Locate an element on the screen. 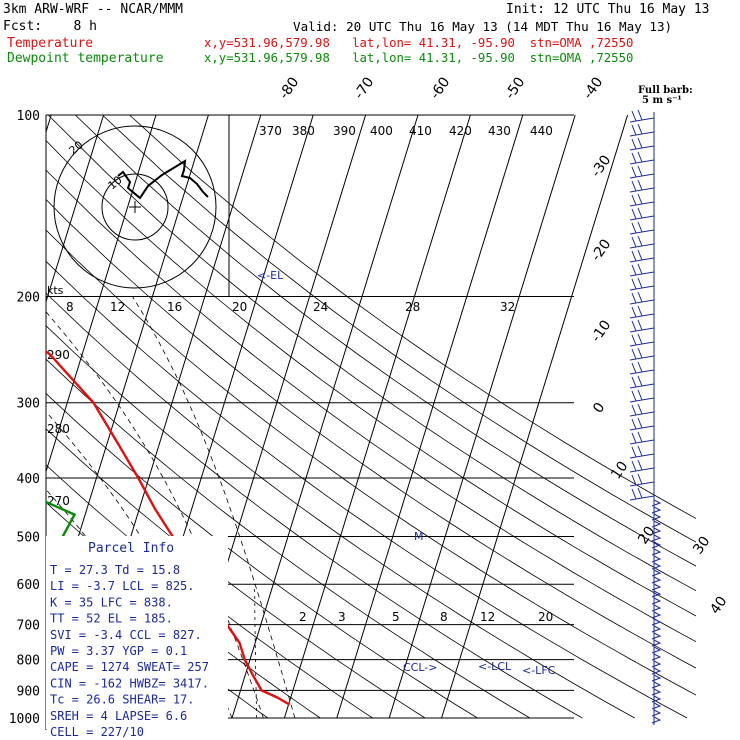 Image resolution: width=740 pixels, height=740 pixels. speed-label: 24 is located at coordinates (320, 307).